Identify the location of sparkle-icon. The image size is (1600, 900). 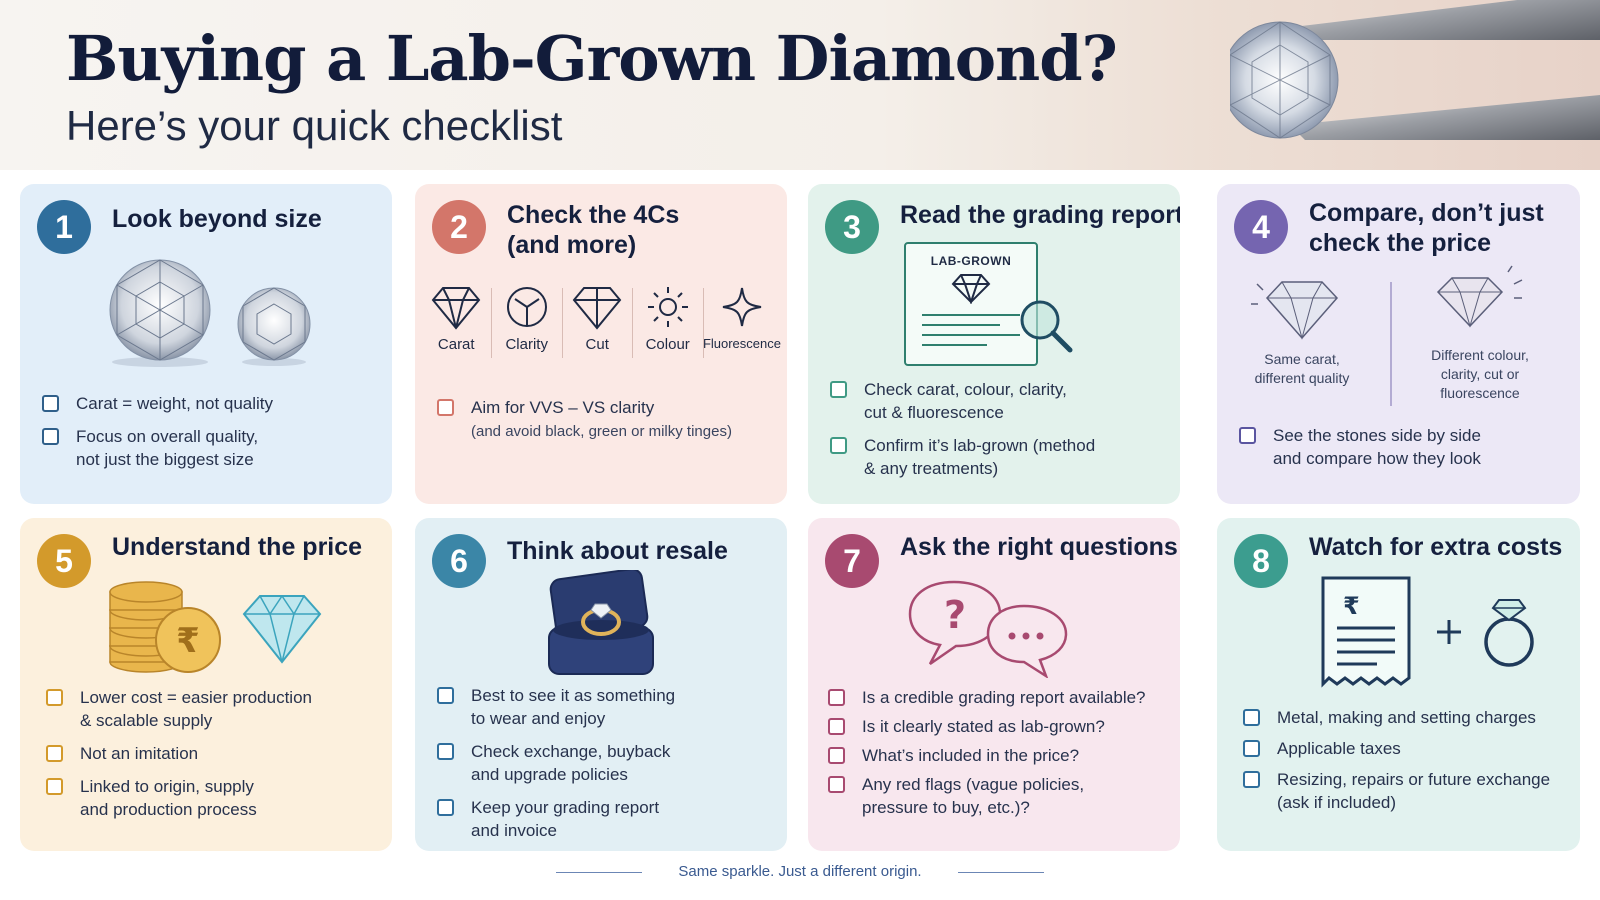
(742, 307).